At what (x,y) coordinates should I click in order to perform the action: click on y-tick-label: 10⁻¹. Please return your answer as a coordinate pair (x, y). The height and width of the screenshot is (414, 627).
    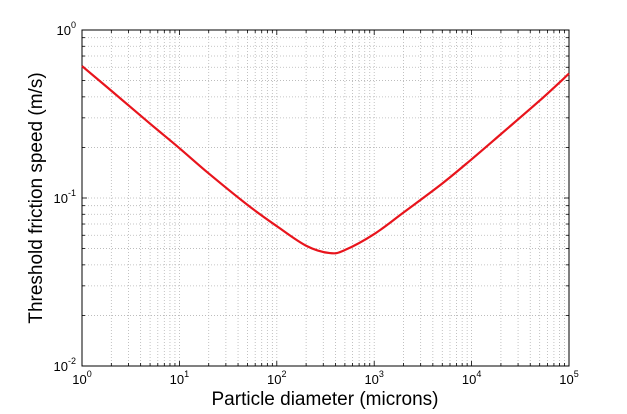
    Looking at the image, I should click on (65, 197).